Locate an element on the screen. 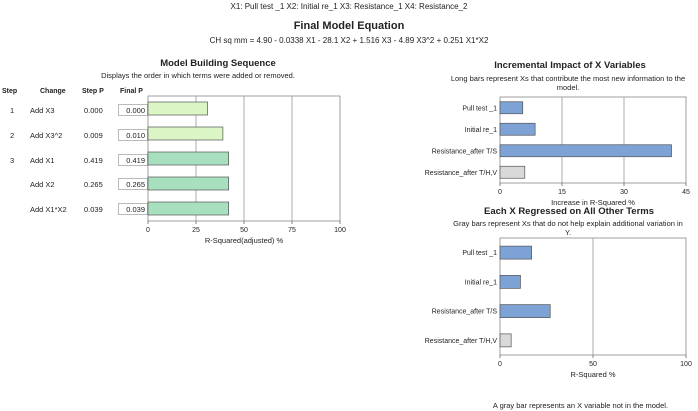 This screenshot has height=411, width=698. row-final-p: 0.265 is located at coordinates (133, 184).